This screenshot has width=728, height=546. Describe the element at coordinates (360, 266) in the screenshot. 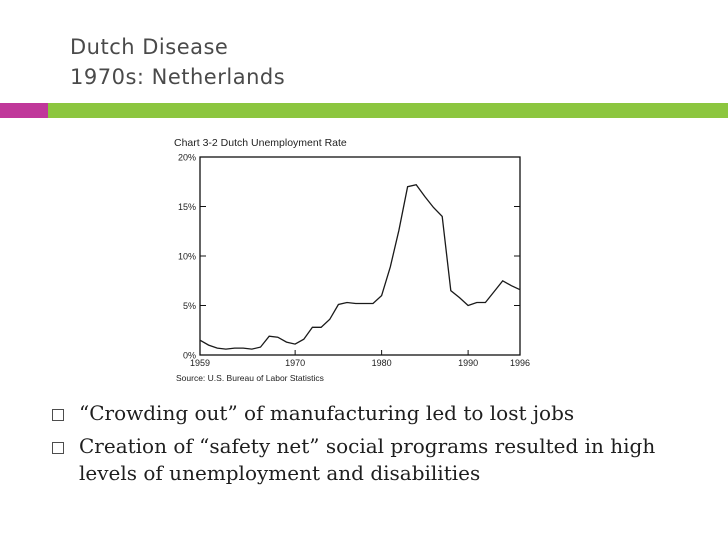

I see `series-line-unemployment` at that location.